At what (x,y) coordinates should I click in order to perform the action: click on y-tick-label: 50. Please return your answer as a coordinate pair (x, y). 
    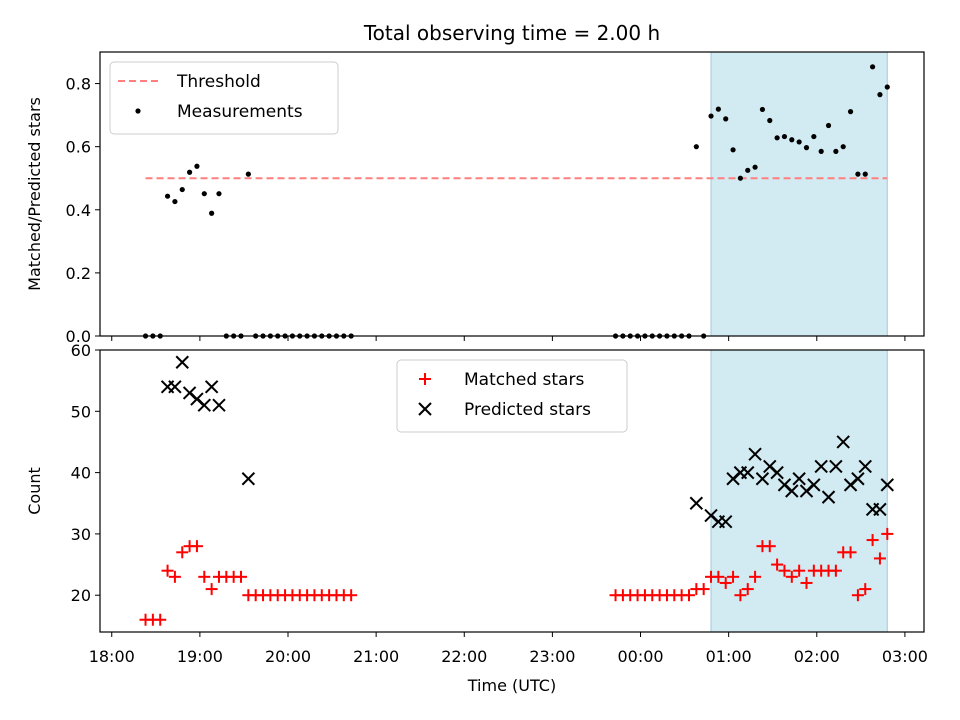
    Looking at the image, I should click on (81, 411).